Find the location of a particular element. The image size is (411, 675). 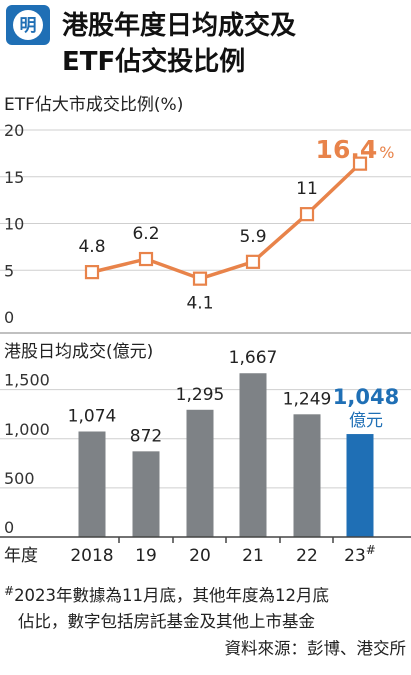

title-line-1: 港股年度日均成交及 is located at coordinates (179, 25).